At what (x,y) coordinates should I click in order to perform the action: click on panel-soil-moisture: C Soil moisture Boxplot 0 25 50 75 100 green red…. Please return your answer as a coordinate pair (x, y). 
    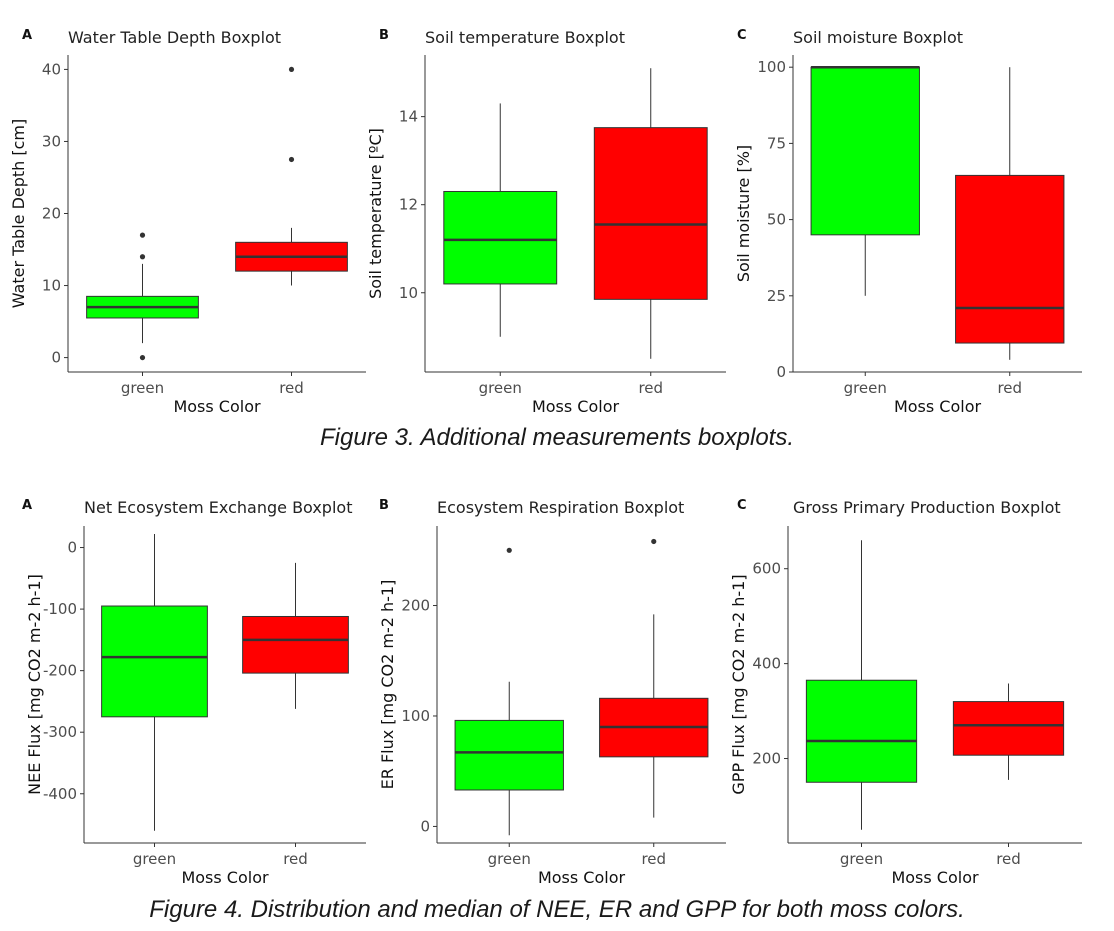
    Looking at the image, I should click on (908, 222).